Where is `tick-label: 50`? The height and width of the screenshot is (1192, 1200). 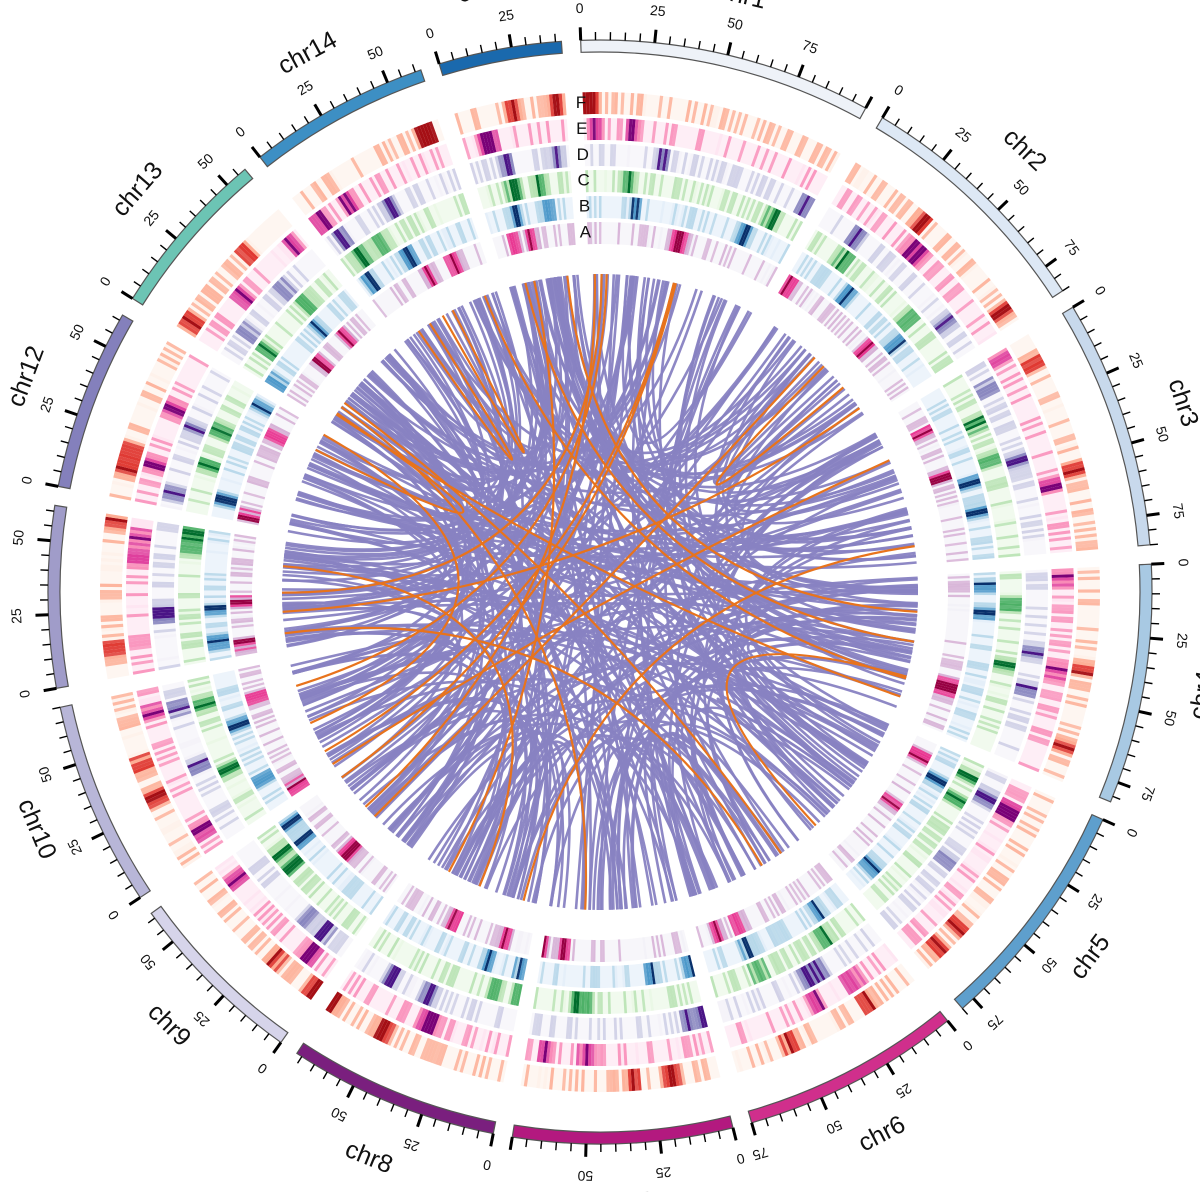 tick-label: 50 is located at coordinates (338, 1114).